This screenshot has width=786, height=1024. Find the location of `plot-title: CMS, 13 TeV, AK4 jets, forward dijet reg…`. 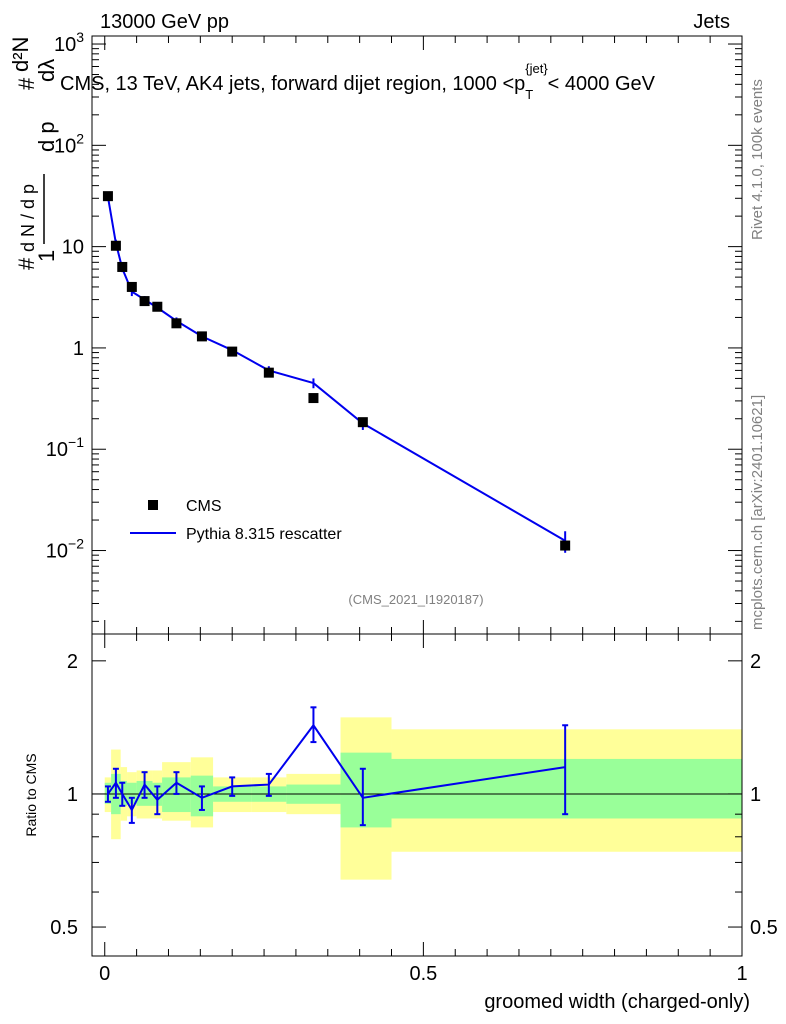

plot-title: CMS, 13 TeV, AK4 jets, forward dijet reg… is located at coordinates (358, 81).